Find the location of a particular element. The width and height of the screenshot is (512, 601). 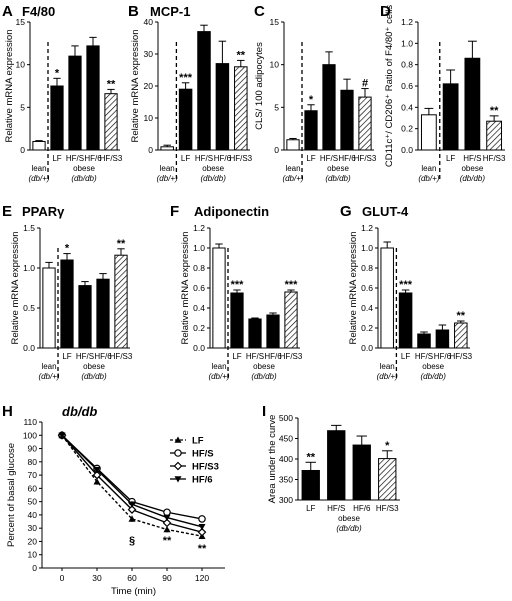

x-tick-label: 90 is located at coordinates (167, 578).